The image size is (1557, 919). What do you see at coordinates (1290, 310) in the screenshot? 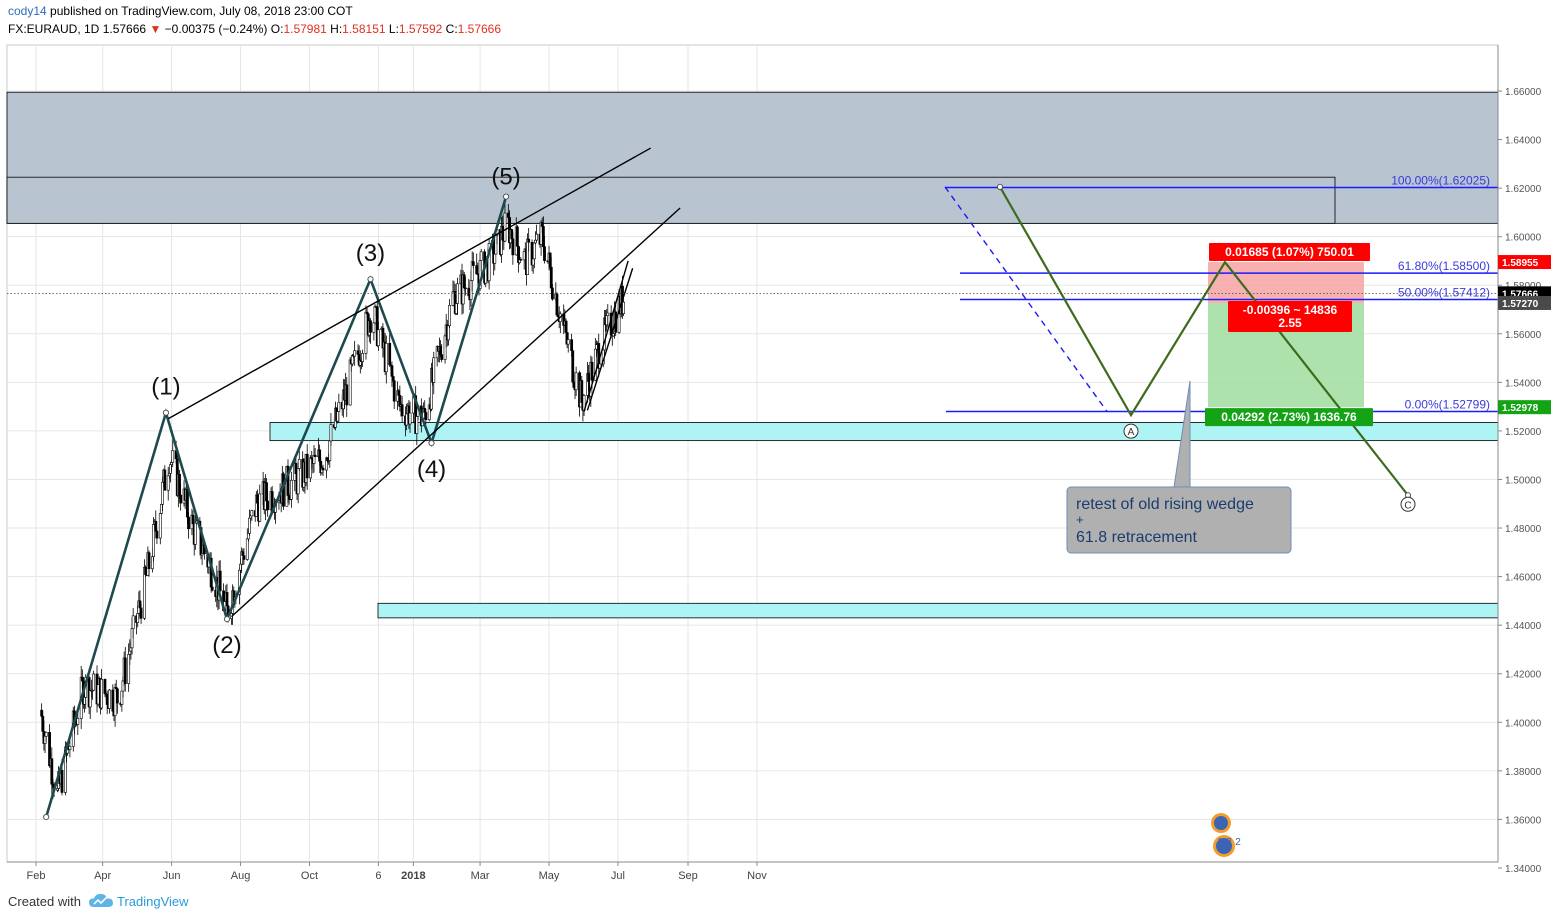
I see `risk-reward-label-text: -0.00396 ~ 14836` at bounding box center [1290, 310].